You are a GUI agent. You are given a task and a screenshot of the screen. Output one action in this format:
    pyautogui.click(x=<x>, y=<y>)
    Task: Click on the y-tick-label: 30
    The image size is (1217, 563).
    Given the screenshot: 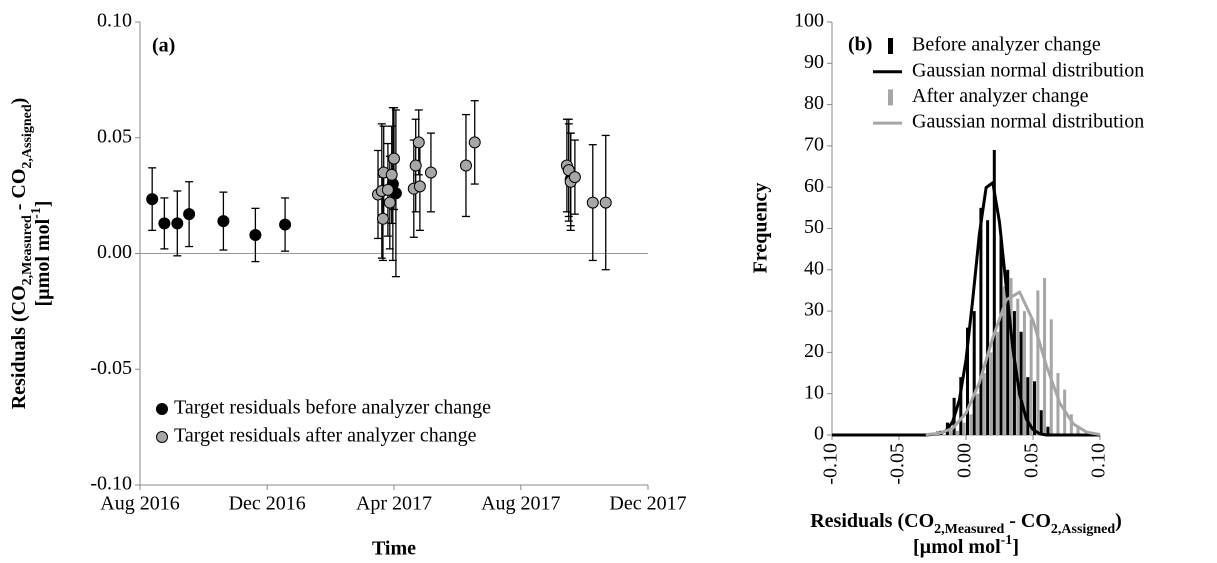 What is the action you would take?
    pyautogui.click(x=814, y=310)
    